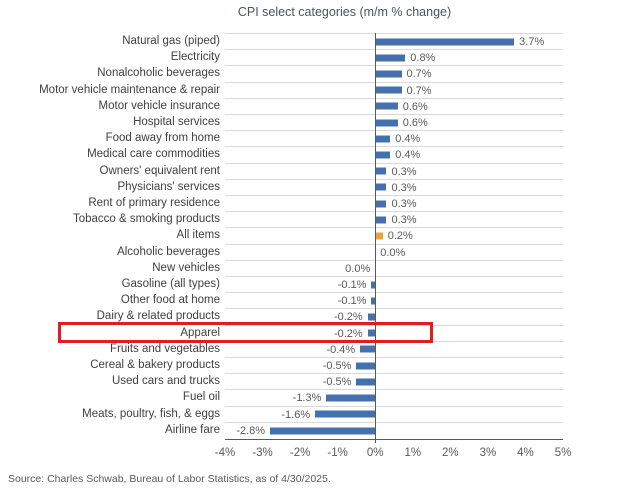  What do you see at coordinates (201, 397) in the screenshot?
I see `category-label: Fuel oil` at bounding box center [201, 397].